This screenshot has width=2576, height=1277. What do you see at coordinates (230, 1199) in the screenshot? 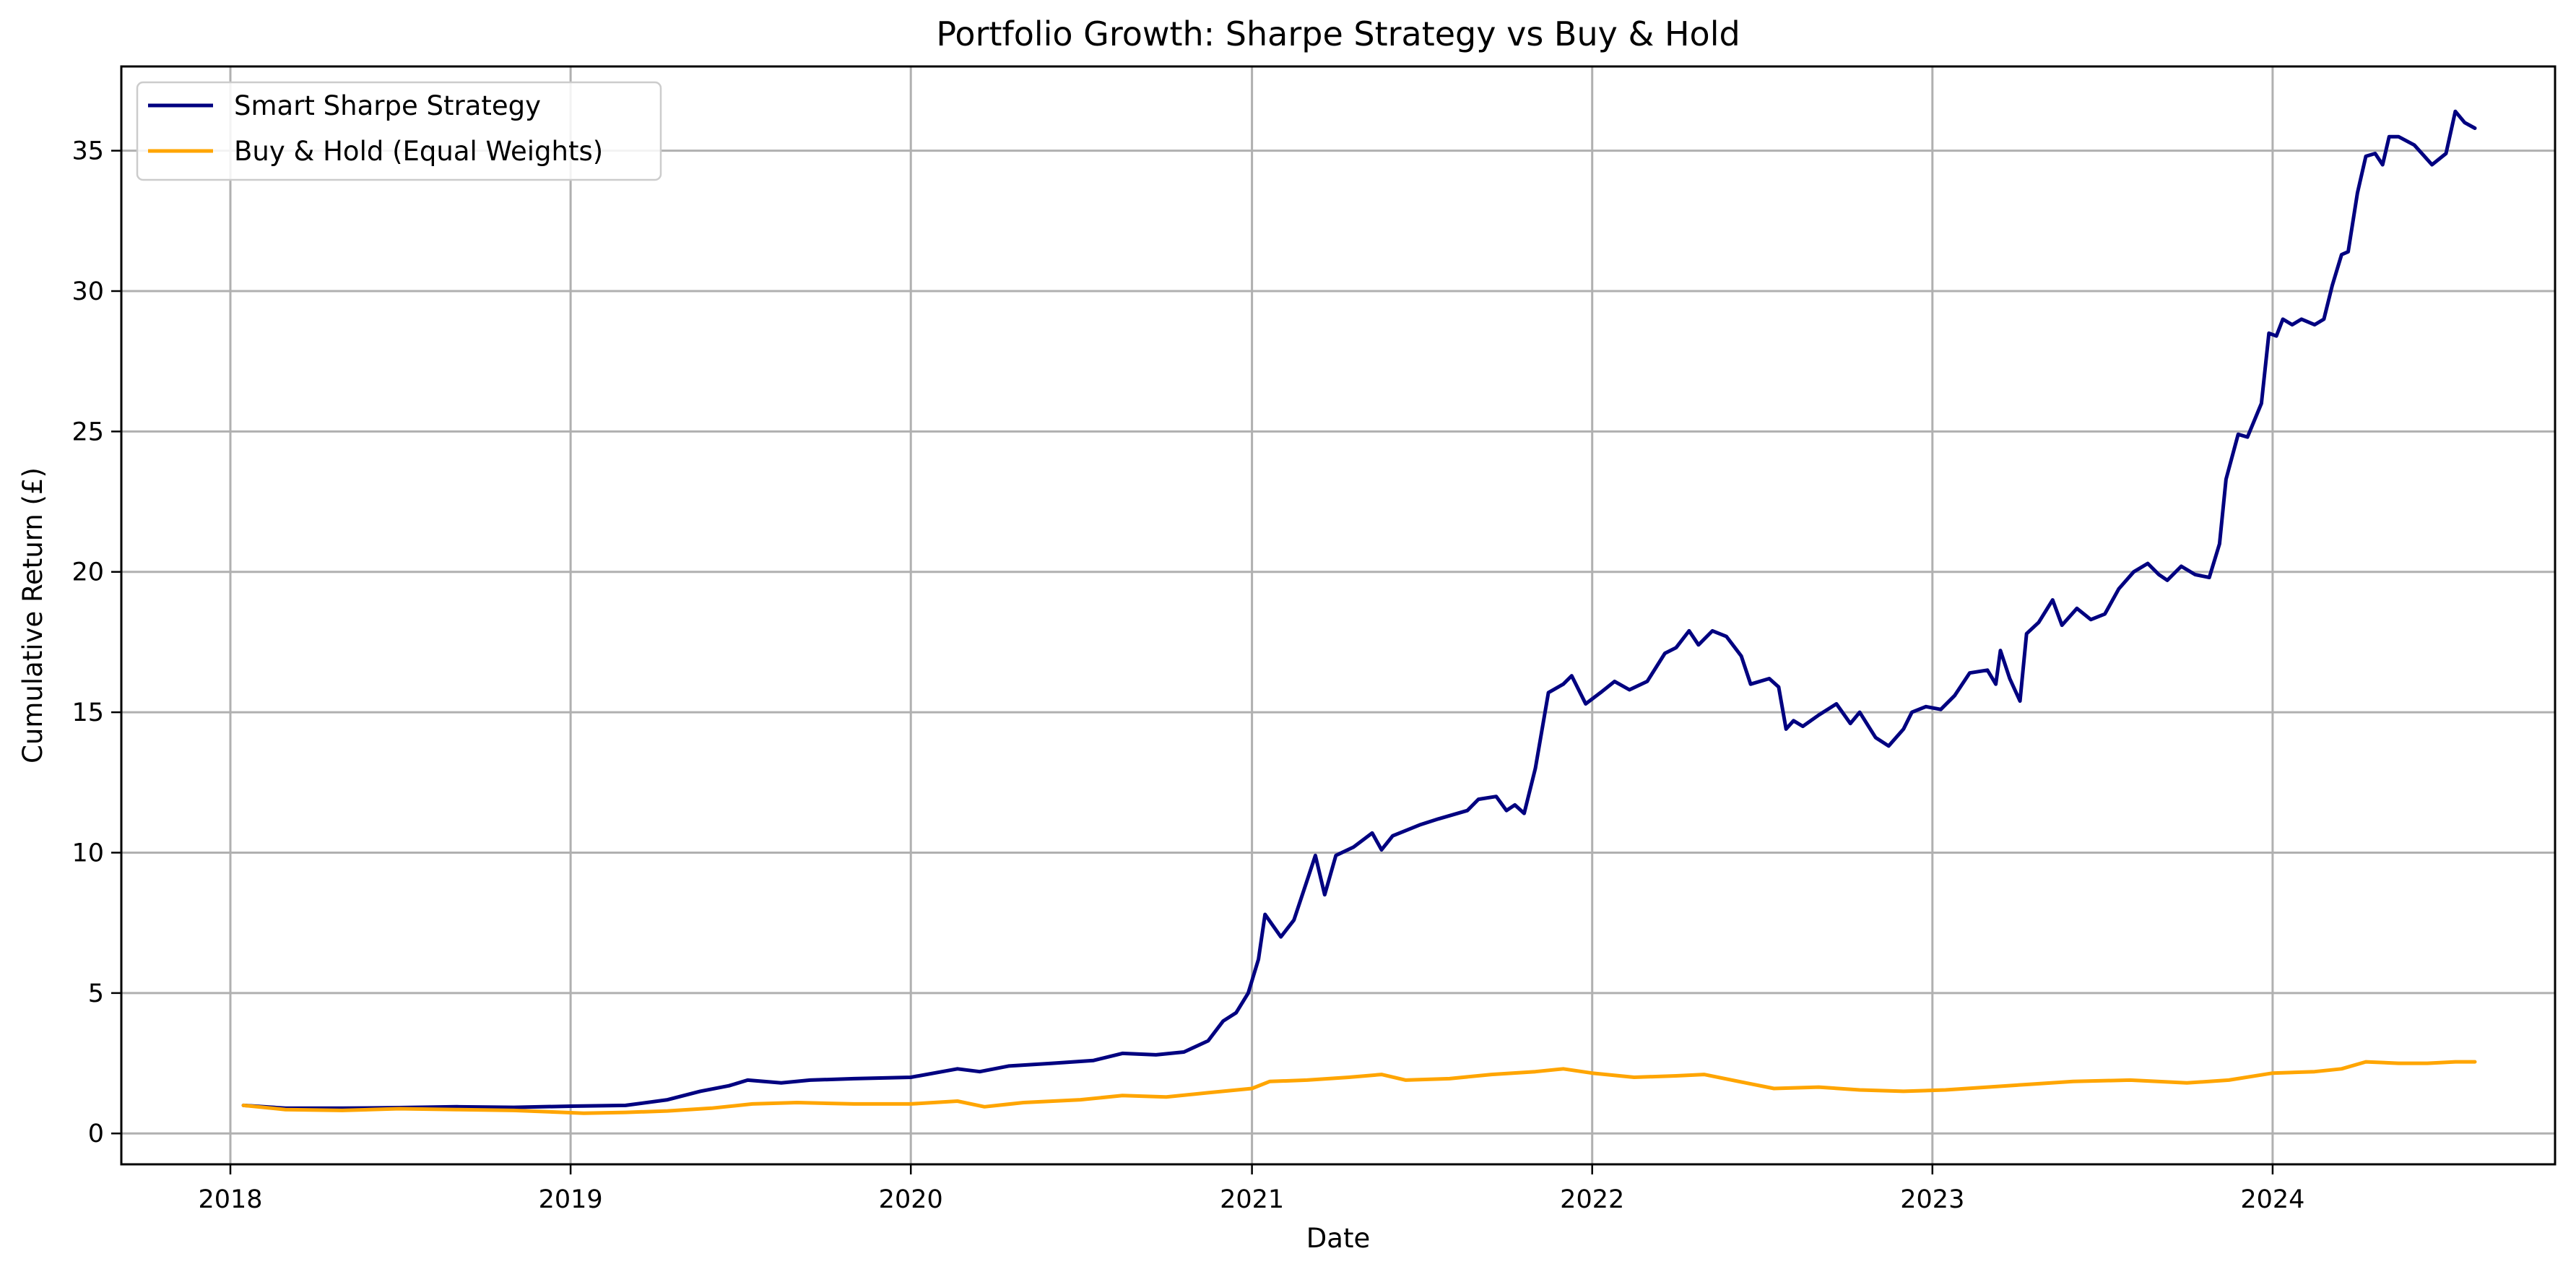
I see `x-tick-label: 2018` at bounding box center [230, 1199].